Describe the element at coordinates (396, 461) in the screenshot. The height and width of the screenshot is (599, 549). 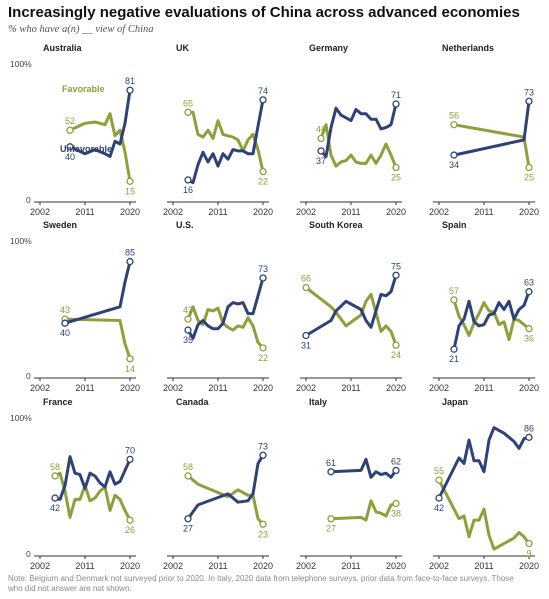
I see `end-value-label: 62` at that location.